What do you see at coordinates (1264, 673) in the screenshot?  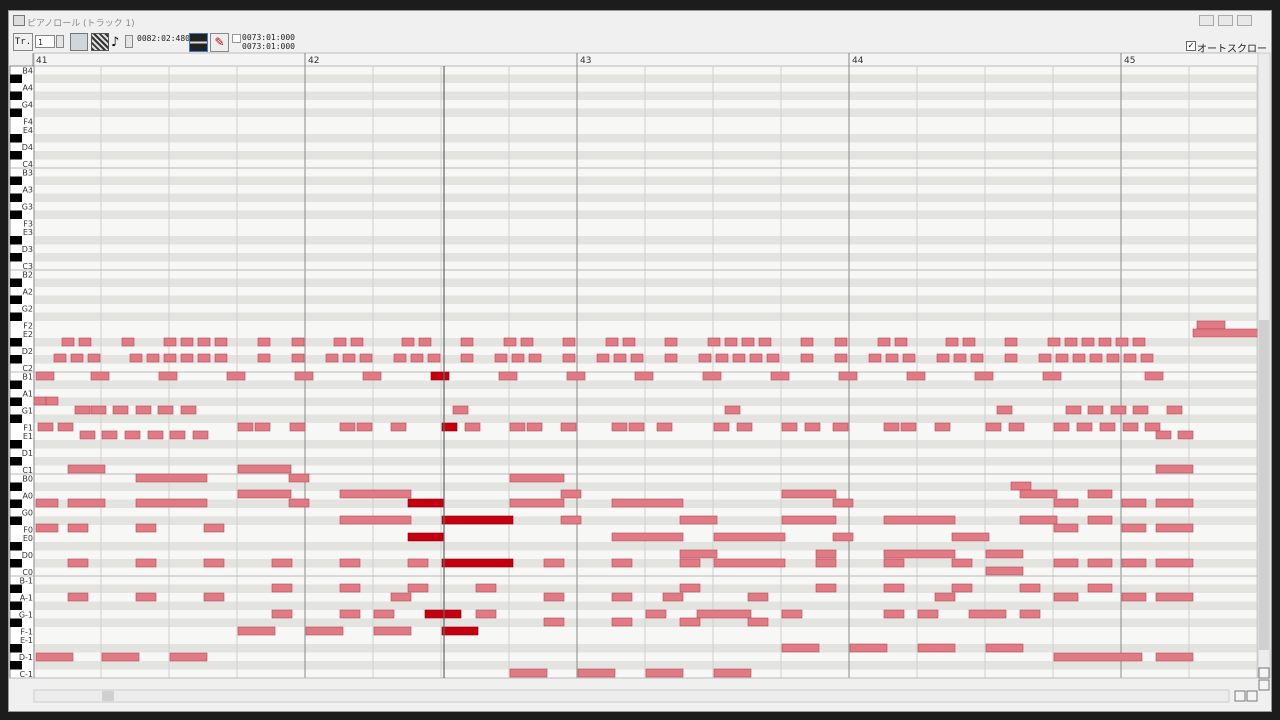 I see `vzoom-out-button` at bounding box center [1264, 673].